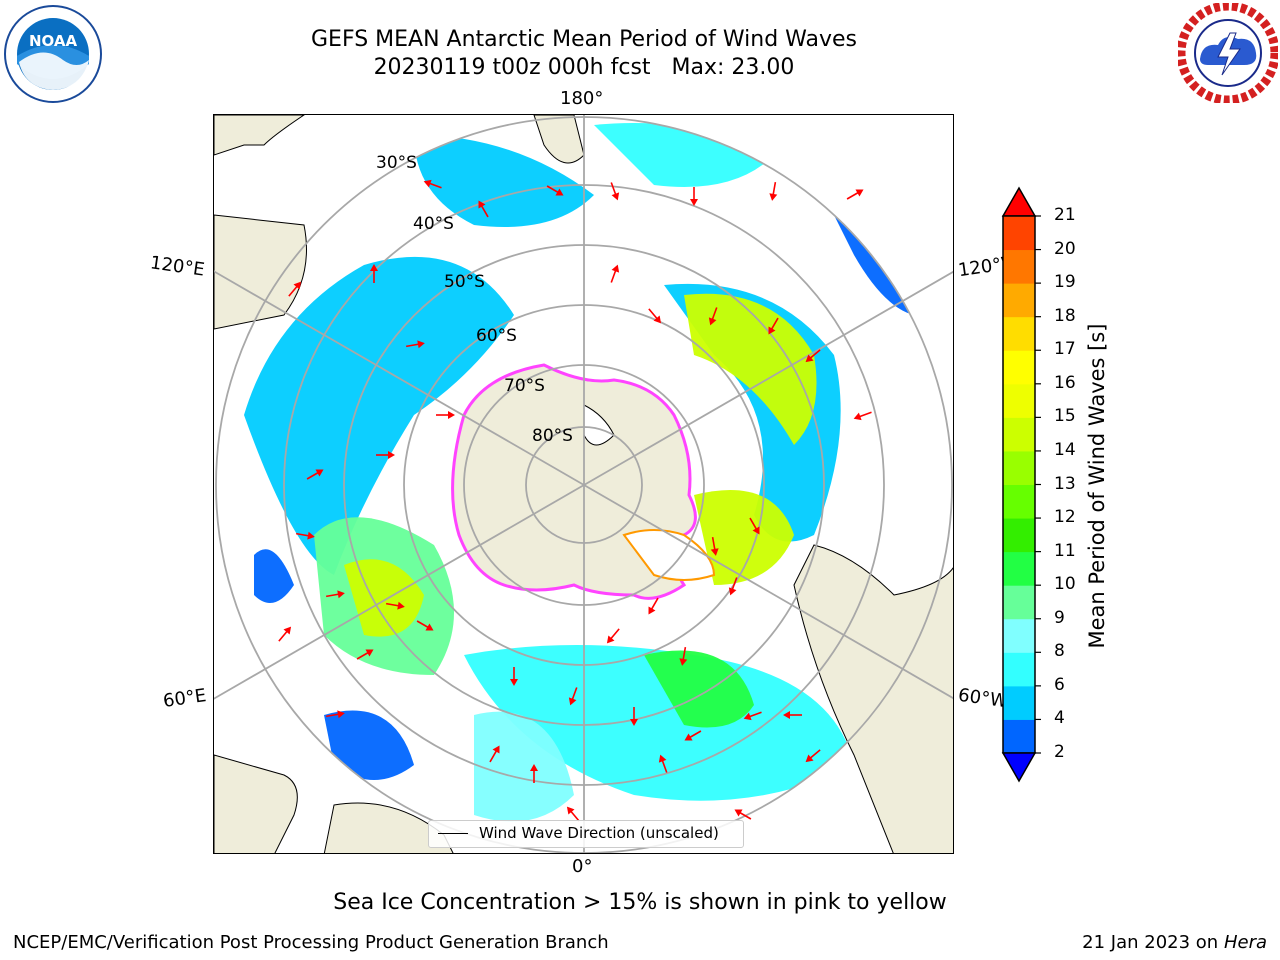 This screenshot has height=960, width=1280. I want to click on chart-subtitle: 20230119 t00z 000h fcst Max: 23.00, so click(584, 68).